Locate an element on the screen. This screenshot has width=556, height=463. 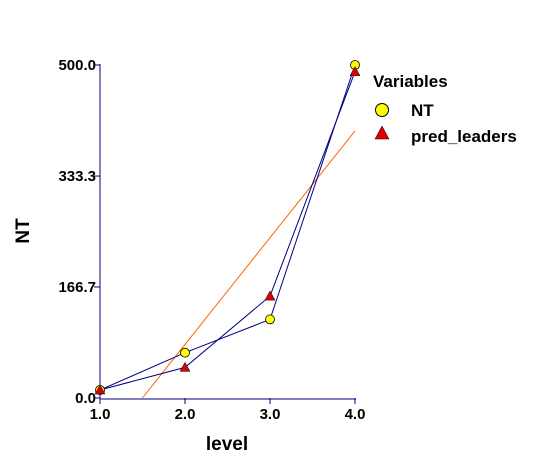
x-tick-label: 1.0 is located at coordinates (100, 414).